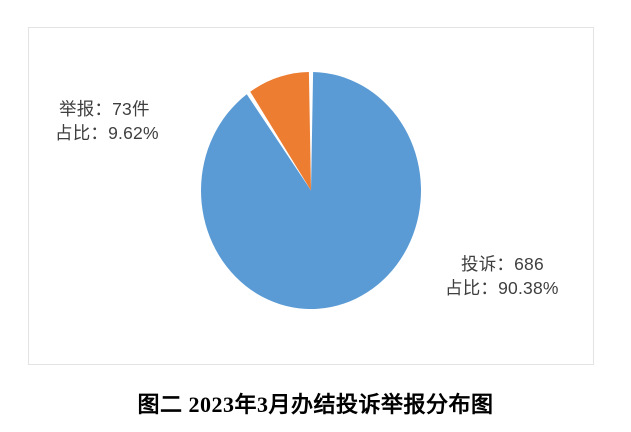 The width and height of the screenshot is (631, 432). Describe the element at coordinates (107, 133) in the screenshot. I see `data-label-jubao-percent: 占比：9.62%` at that location.